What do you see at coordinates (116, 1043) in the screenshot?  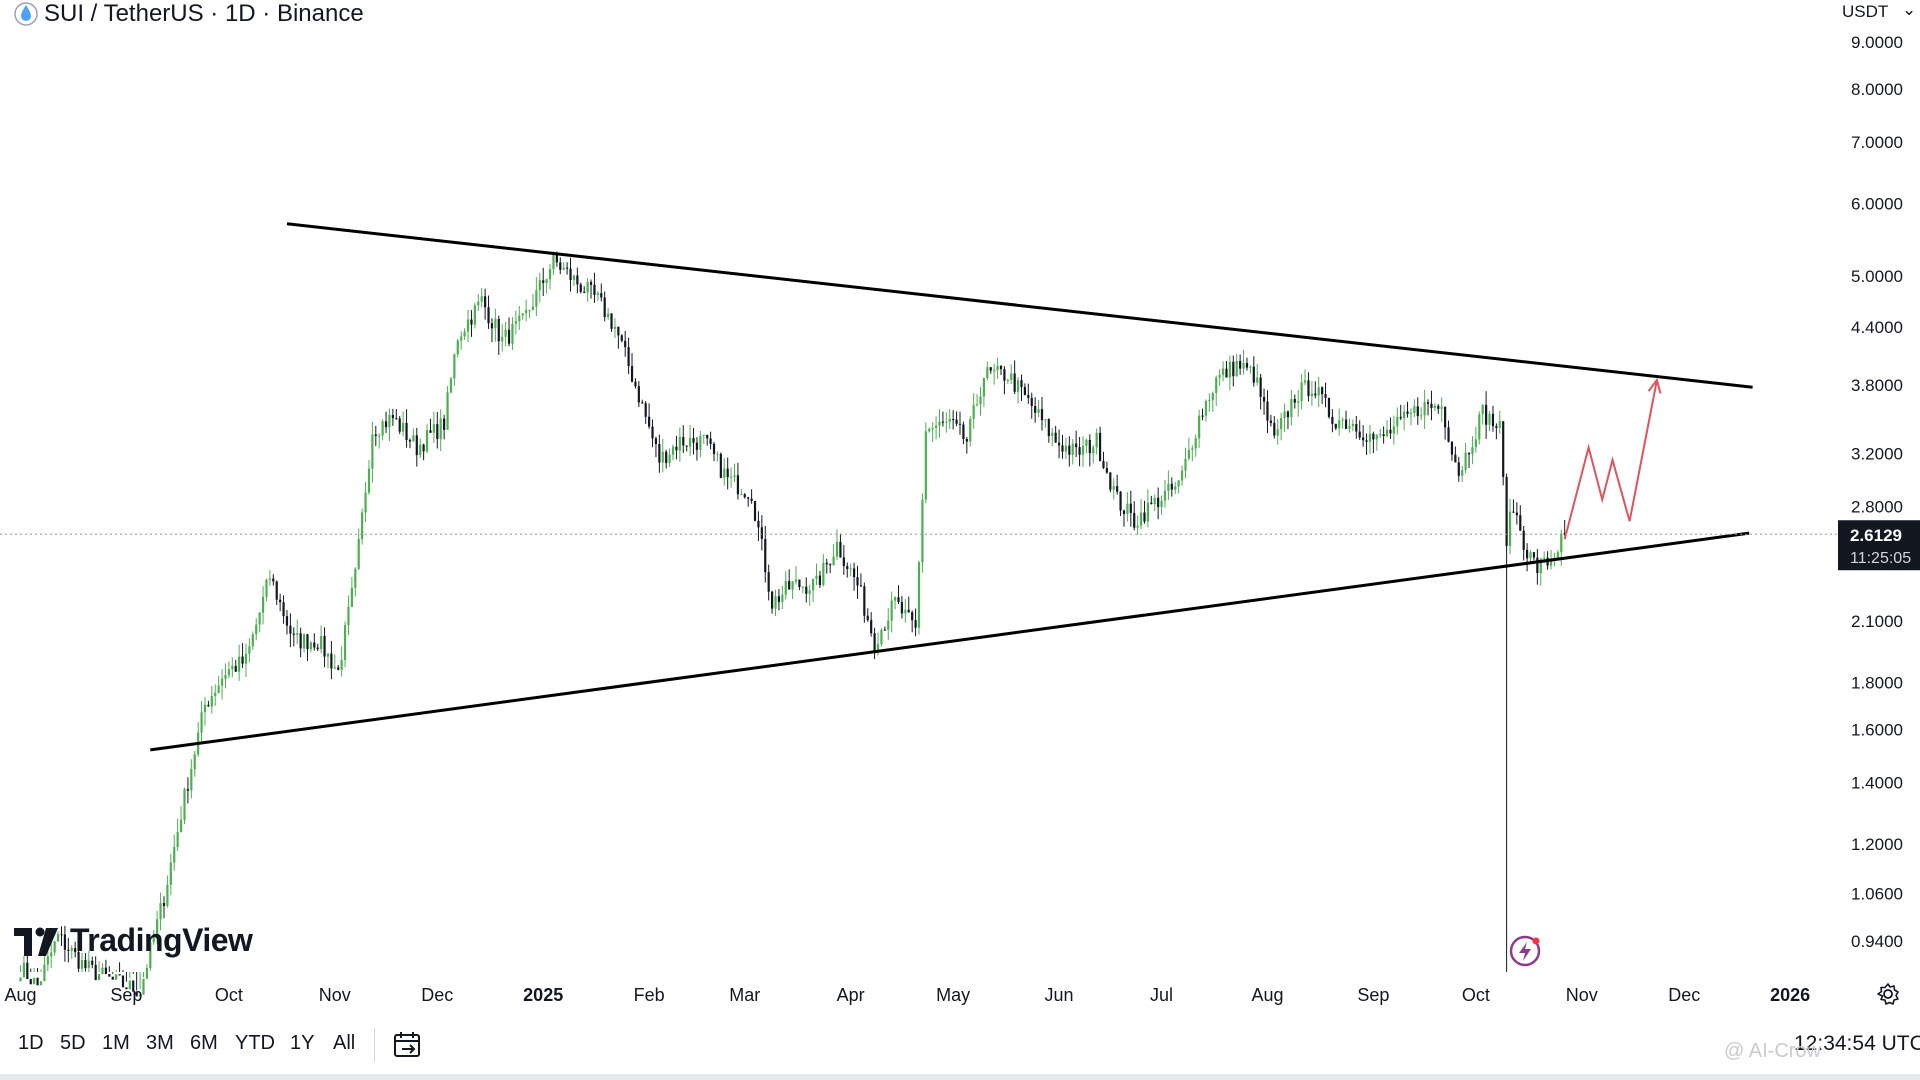 I see `range-button-1m: 1M` at bounding box center [116, 1043].